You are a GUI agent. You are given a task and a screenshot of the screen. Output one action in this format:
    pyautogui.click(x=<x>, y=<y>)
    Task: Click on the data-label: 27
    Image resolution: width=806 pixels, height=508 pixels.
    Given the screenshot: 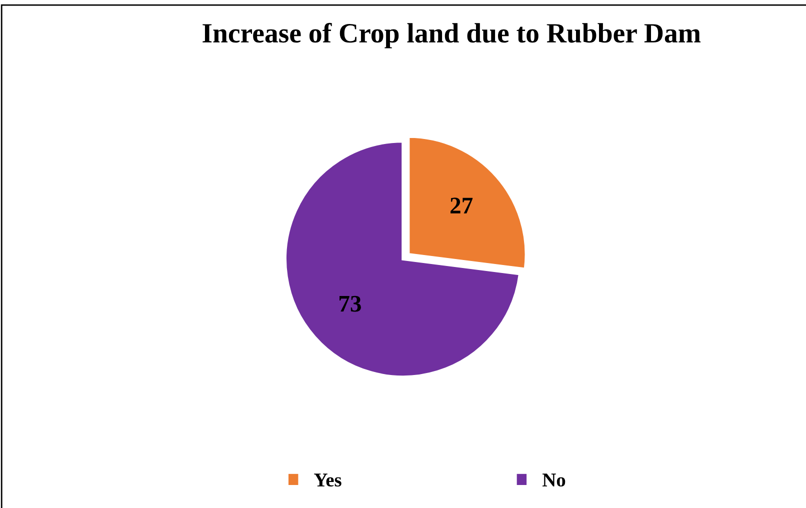 What is the action you would take?
    pyautogui.click(x=461, y=206)
    